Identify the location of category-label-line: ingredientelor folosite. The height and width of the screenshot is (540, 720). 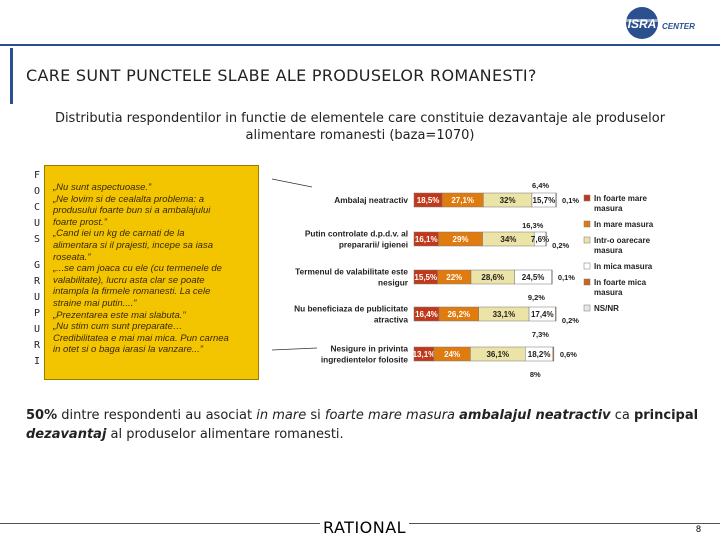
(365, 360).